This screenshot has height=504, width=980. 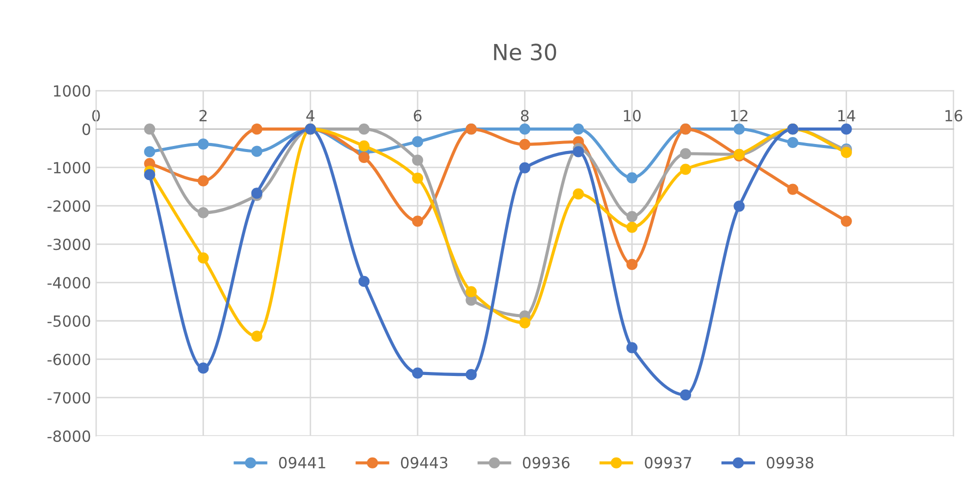 What do you see at coordinates (86, 130) in the screenshot?
I see `y-tick-label: 0` at bounding box center [86, 130].